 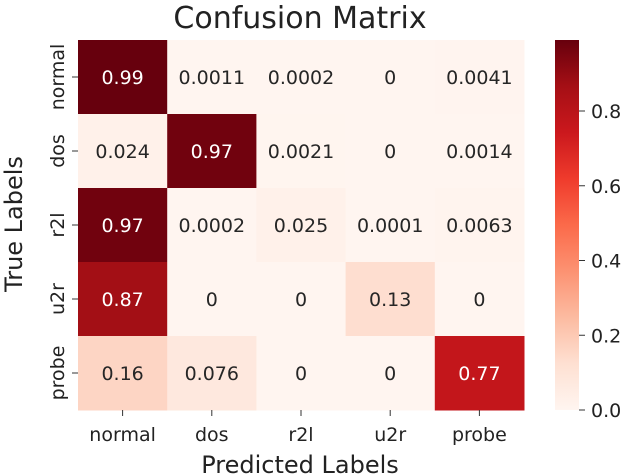 I want to click on cell-value-label: 0.0011, so click(x=212, y=78).